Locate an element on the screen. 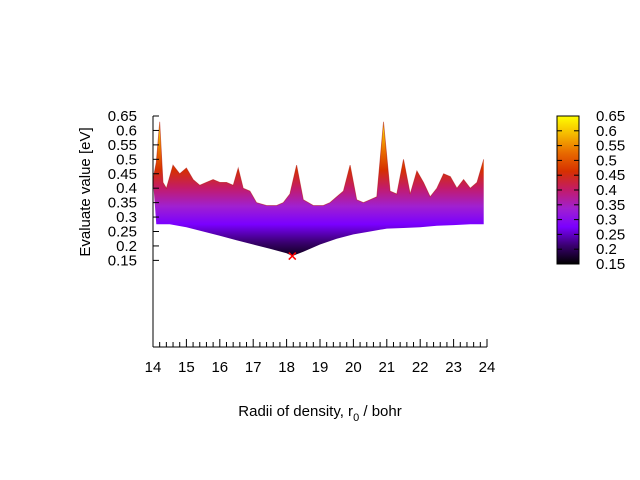  x-tick-label: 15 is located at coordinates (186, 367).